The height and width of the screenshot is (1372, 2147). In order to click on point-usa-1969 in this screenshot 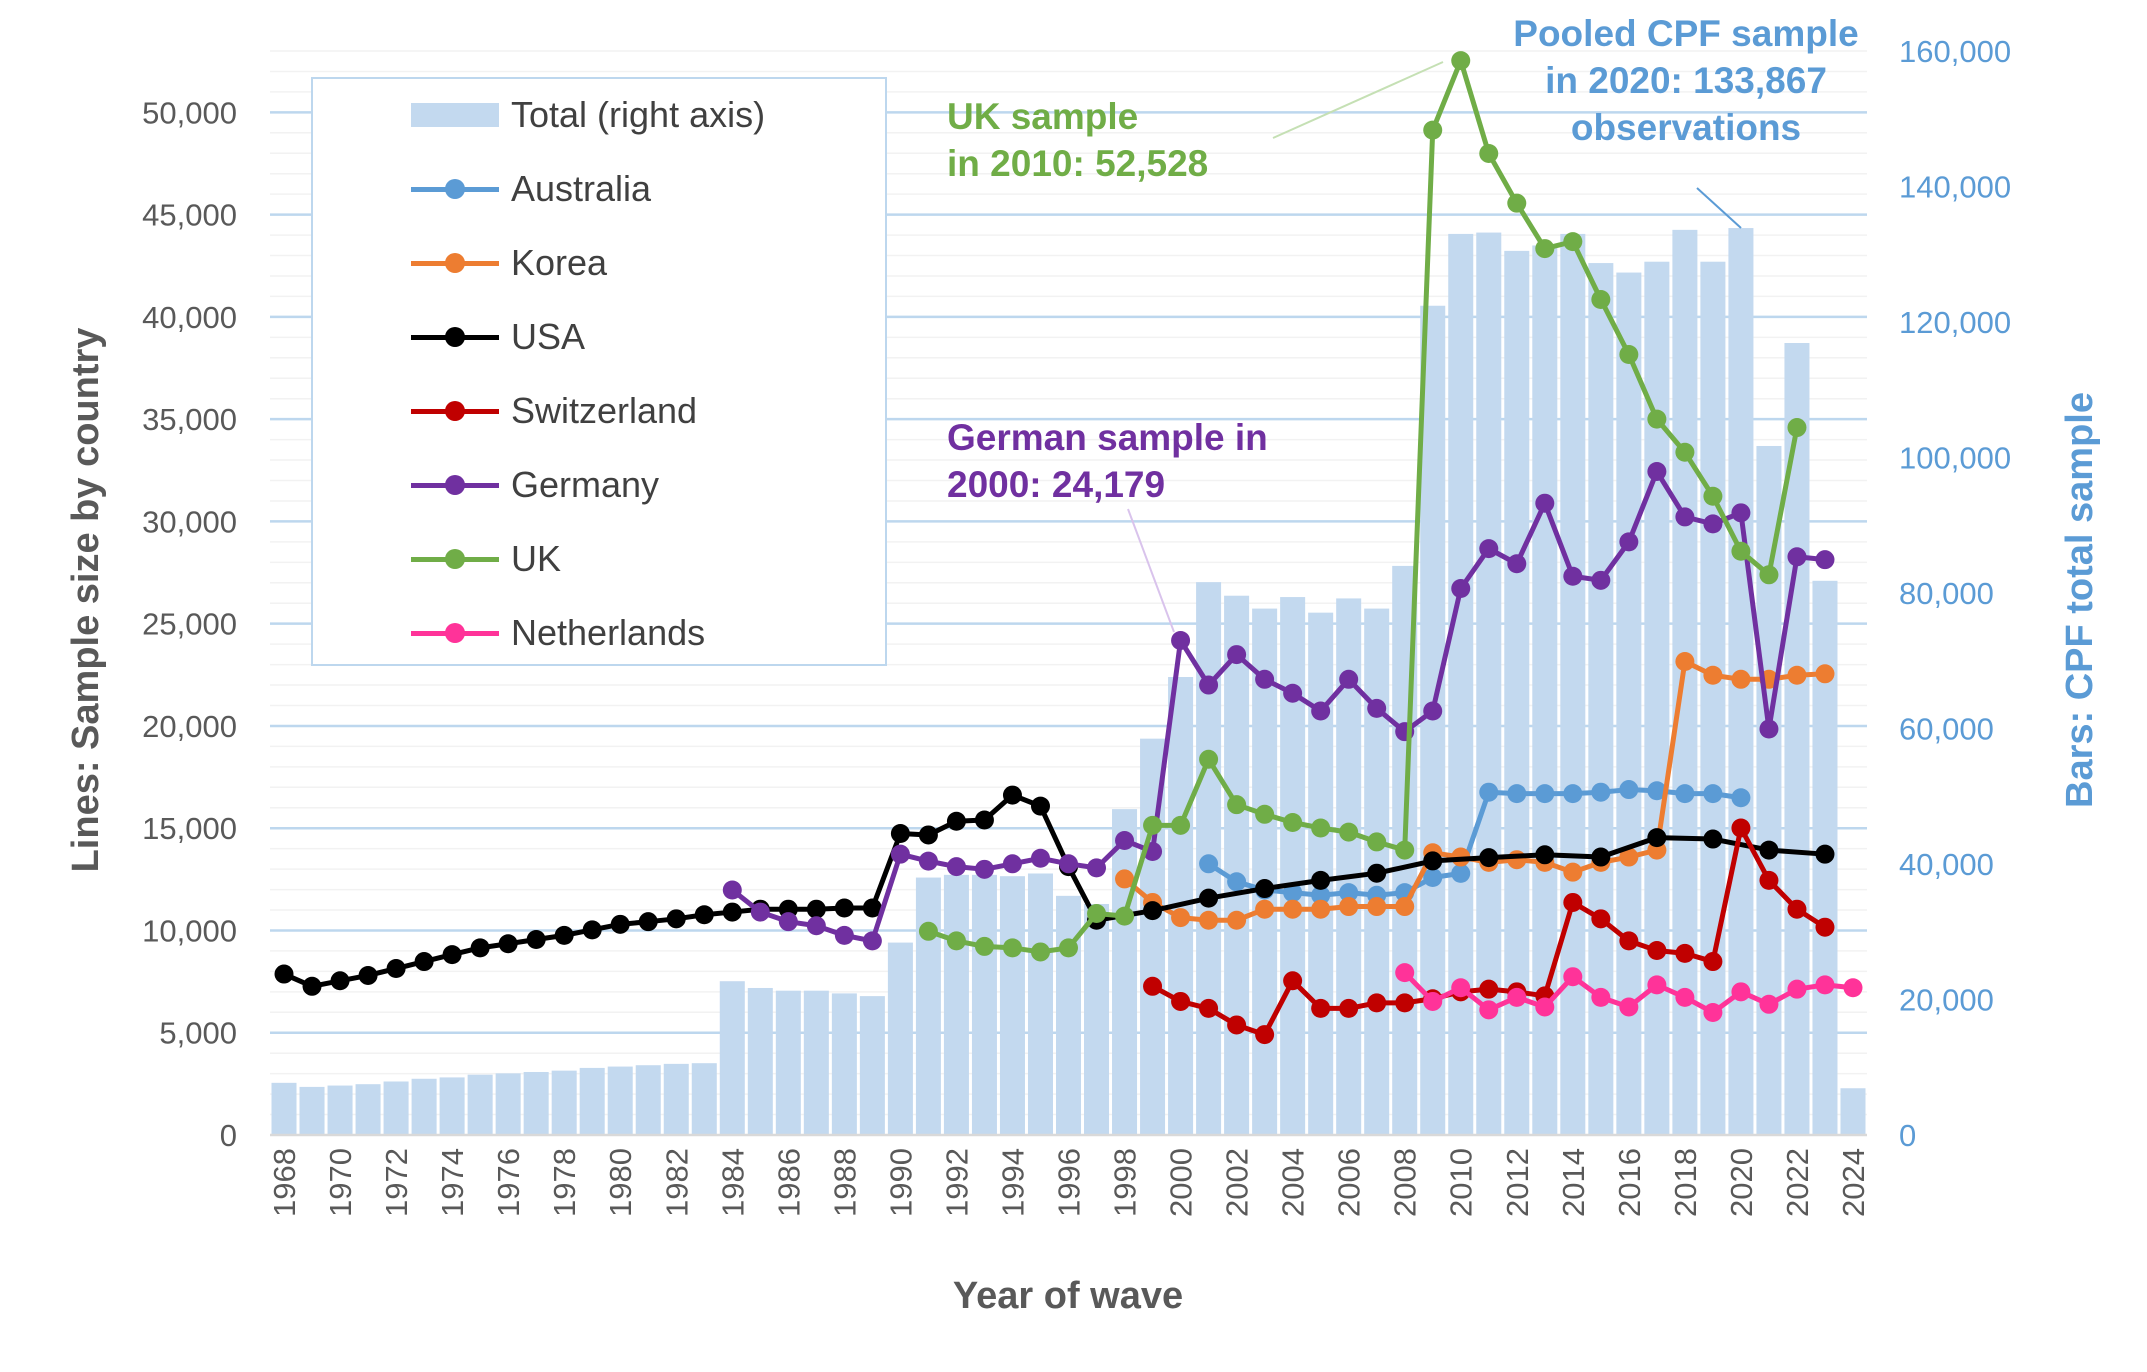, I will do `click(312, 986)`.